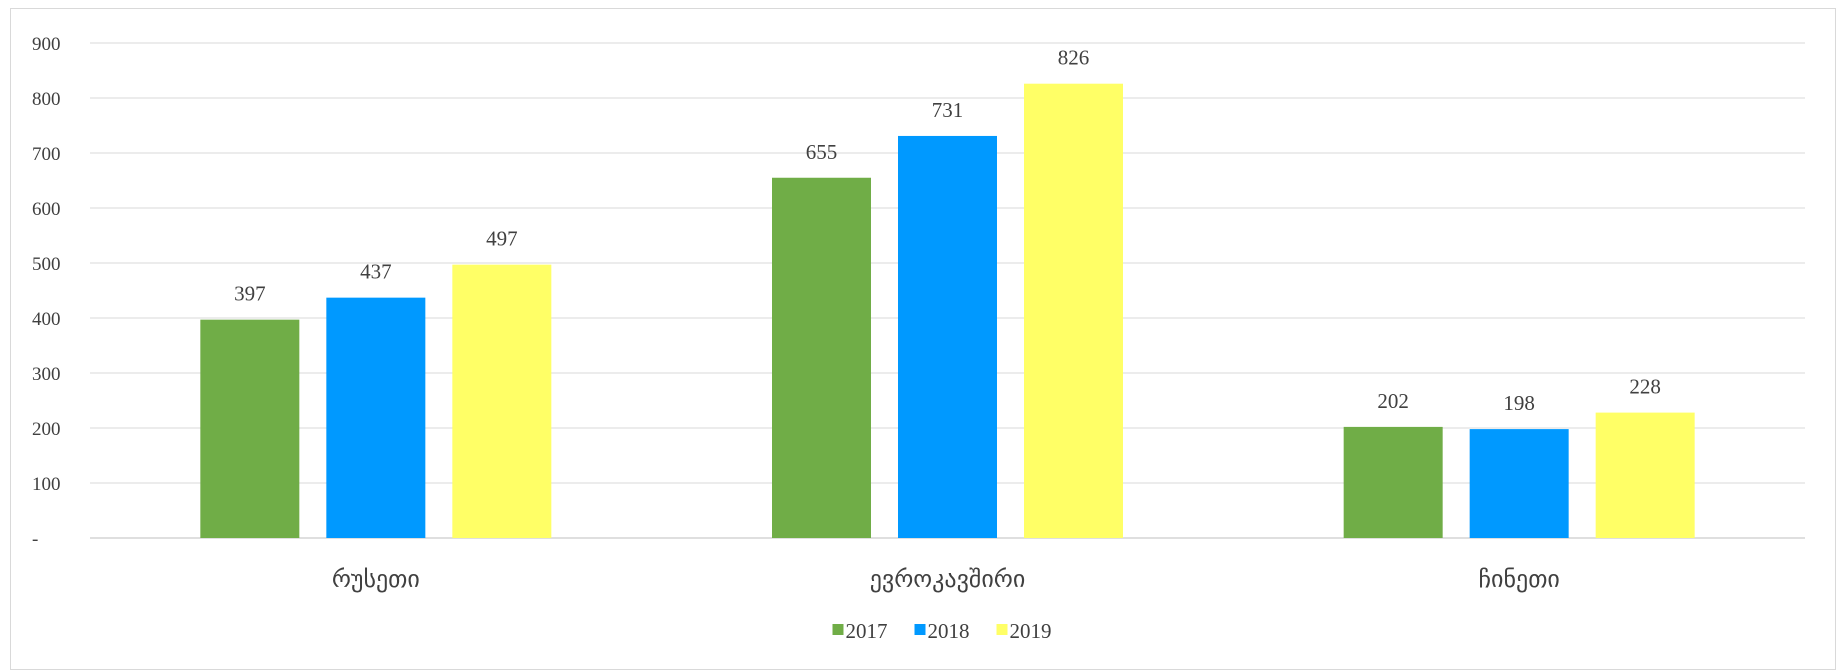 This screenshot has width=1838, height=672. Describe the element at coordinates (376, 272) in the screenshot. I see `data-label: 437` at that location.